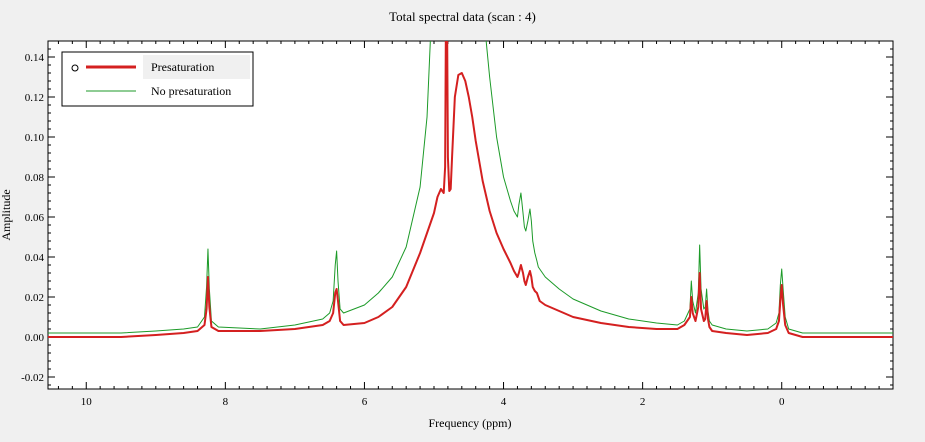 The height and width of the screenshot is (442, 925). Describe the element at coordinates (87, 402) in the screenshot. I see `x-tick-label: 10` at that location.